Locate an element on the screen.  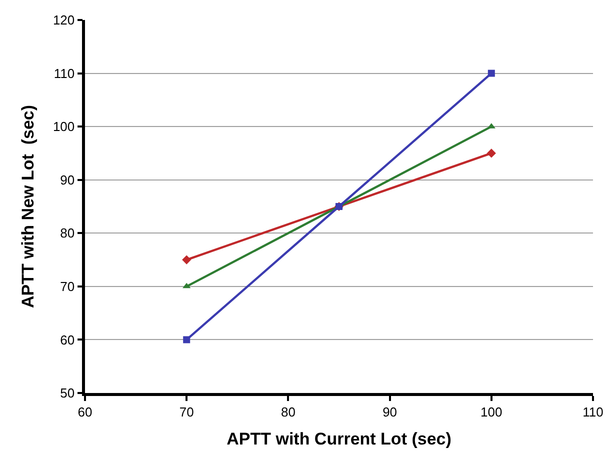
x-axis-title: APTT with Current Lot (sec) is located at coordinates (339, 439).